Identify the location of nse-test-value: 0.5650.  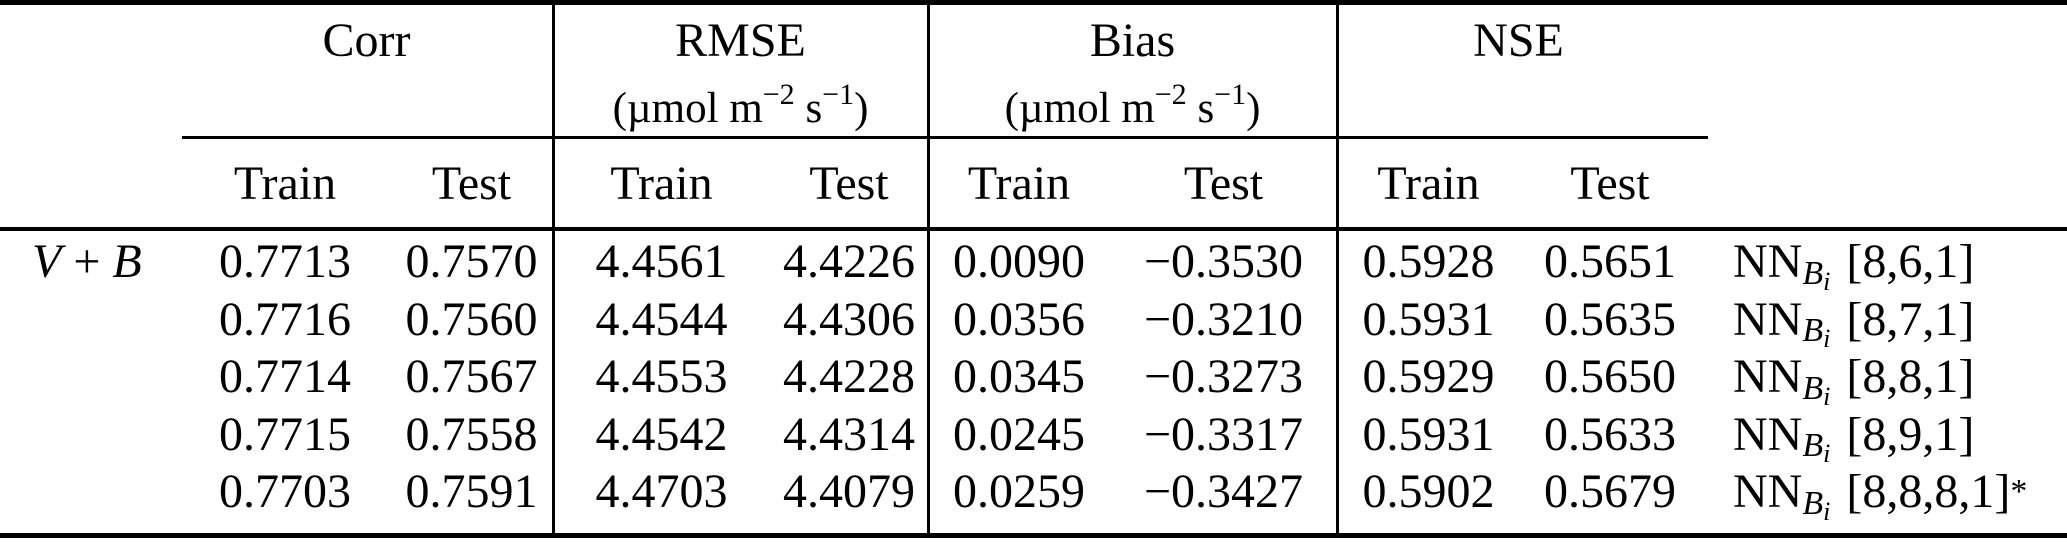
(1610, 377).